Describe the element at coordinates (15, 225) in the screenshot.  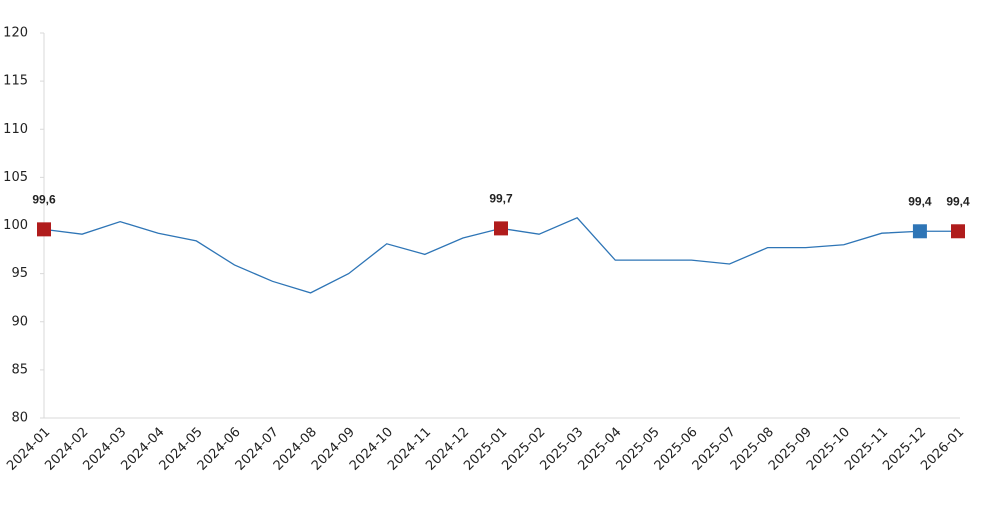
I see `y-tick-label: 100` at that location.